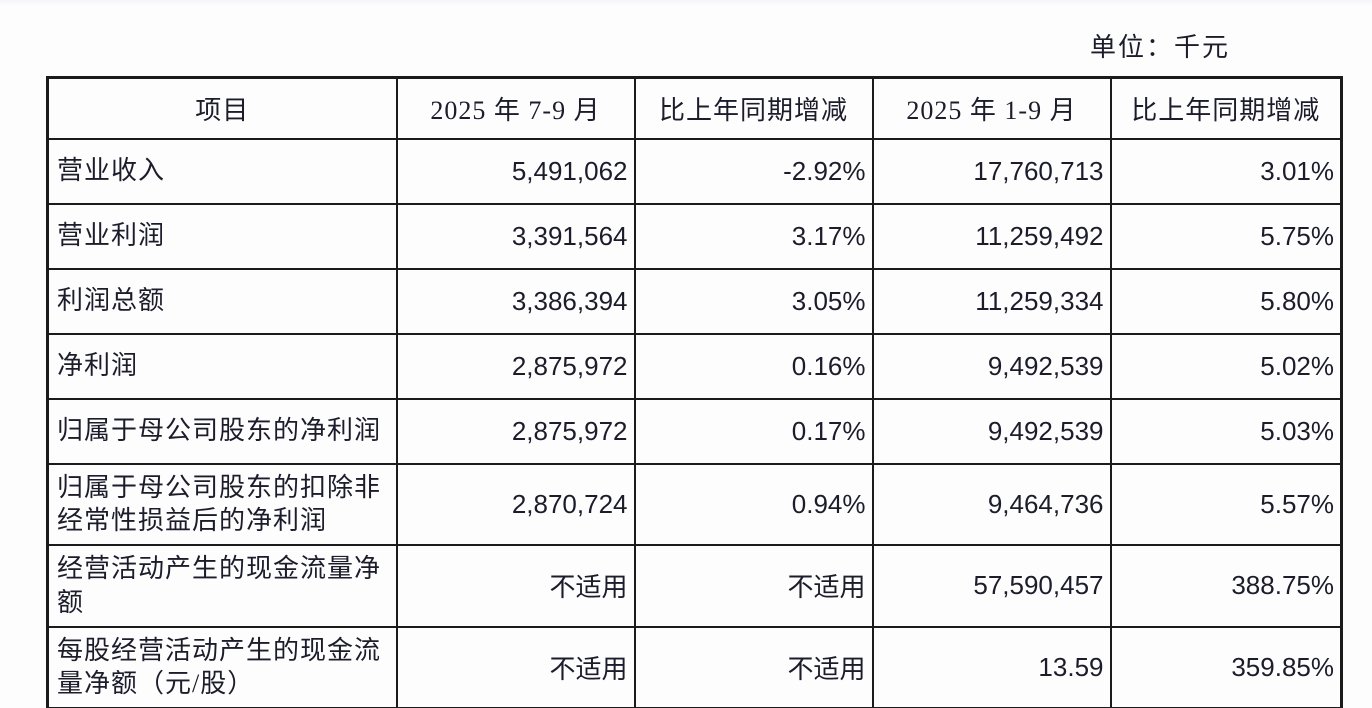 The image size is (1372, 708). What do you see at coordinates (515, 171) in the screenshot?
I see `cell-value: 5,491,062` at bounding box center [515, 171].